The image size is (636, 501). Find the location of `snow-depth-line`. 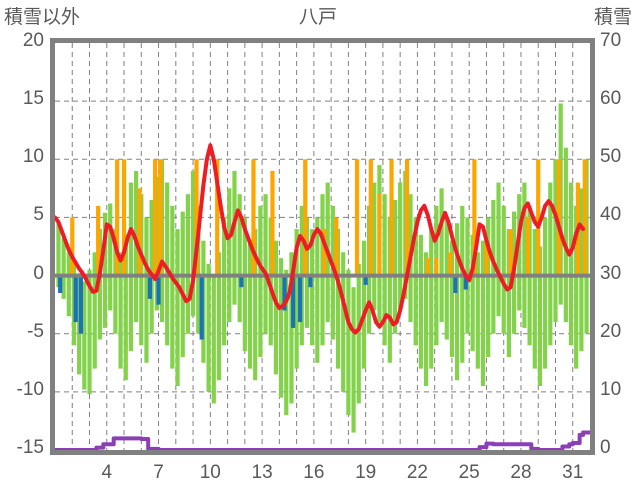

snow-depth-line is located at coordinates (322, 440).